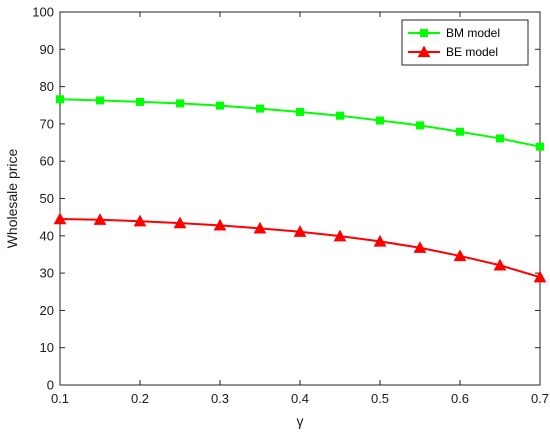  Describe the element at coordinates (424, 33) in the screenshot. I see `legend-marker-bm-model` at that location.